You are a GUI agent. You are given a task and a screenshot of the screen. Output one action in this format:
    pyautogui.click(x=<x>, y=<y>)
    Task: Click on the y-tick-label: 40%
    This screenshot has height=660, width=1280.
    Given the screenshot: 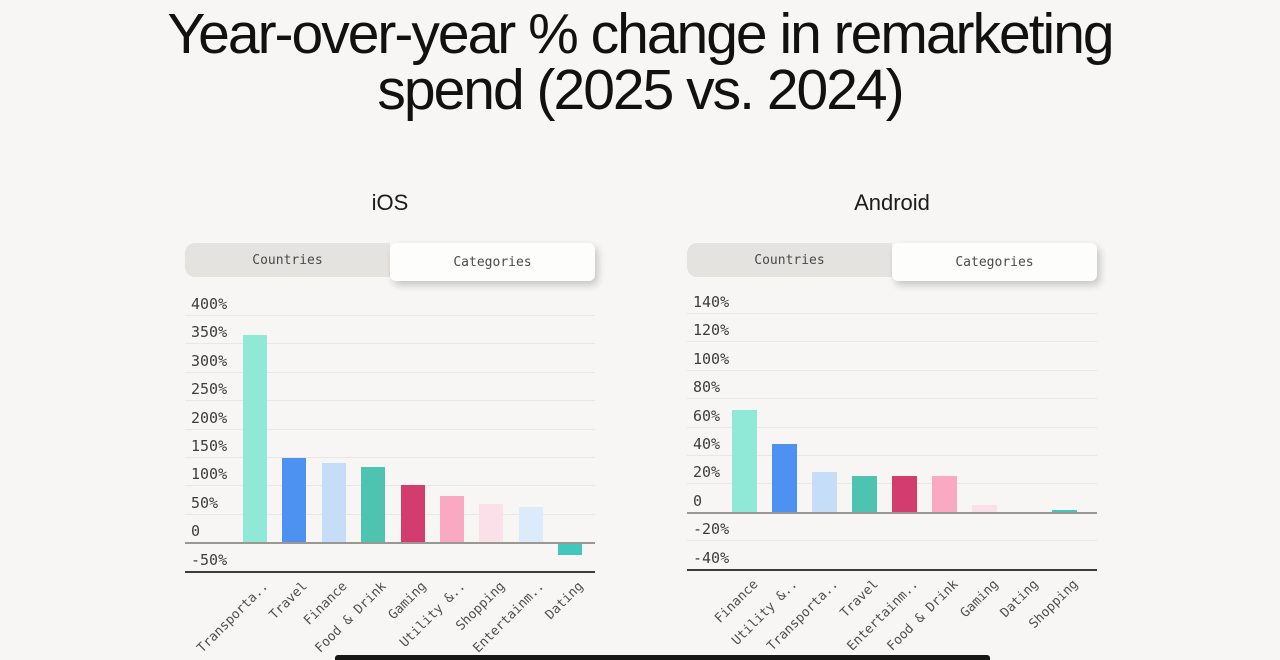 What is the action you would take?
    pyautogui.click(x=707, y=444)
    